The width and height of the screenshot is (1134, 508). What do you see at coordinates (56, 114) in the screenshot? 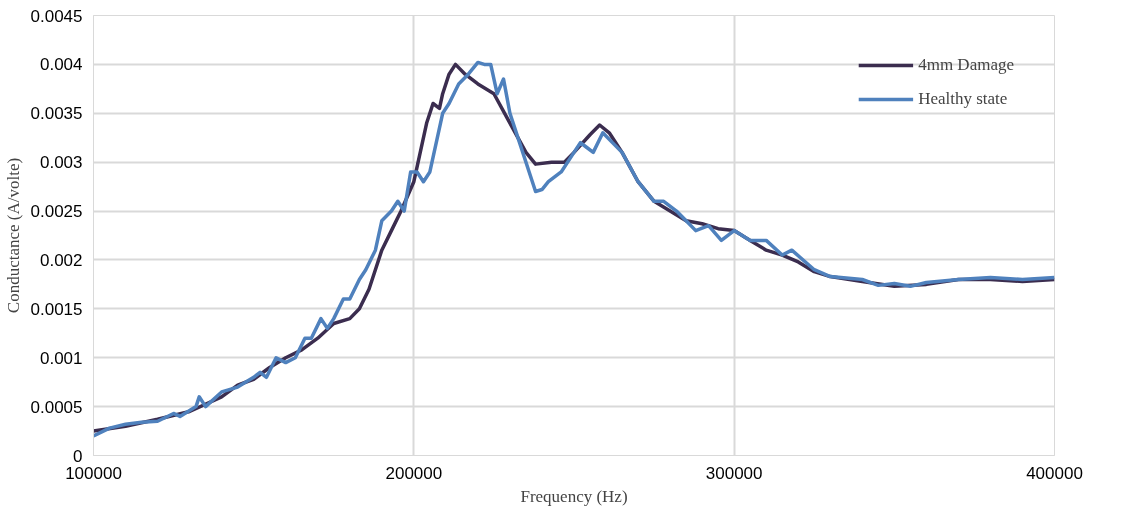
I see `y-tick-label: 0.0035` at bounding box center [56, 114].